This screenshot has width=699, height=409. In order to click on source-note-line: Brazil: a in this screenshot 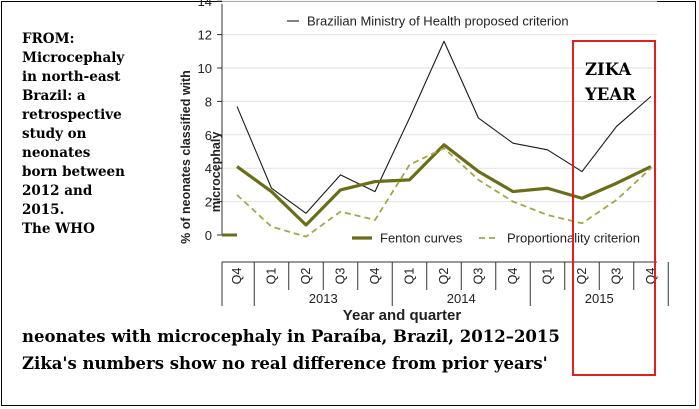, I will do `click(54, 96)`.